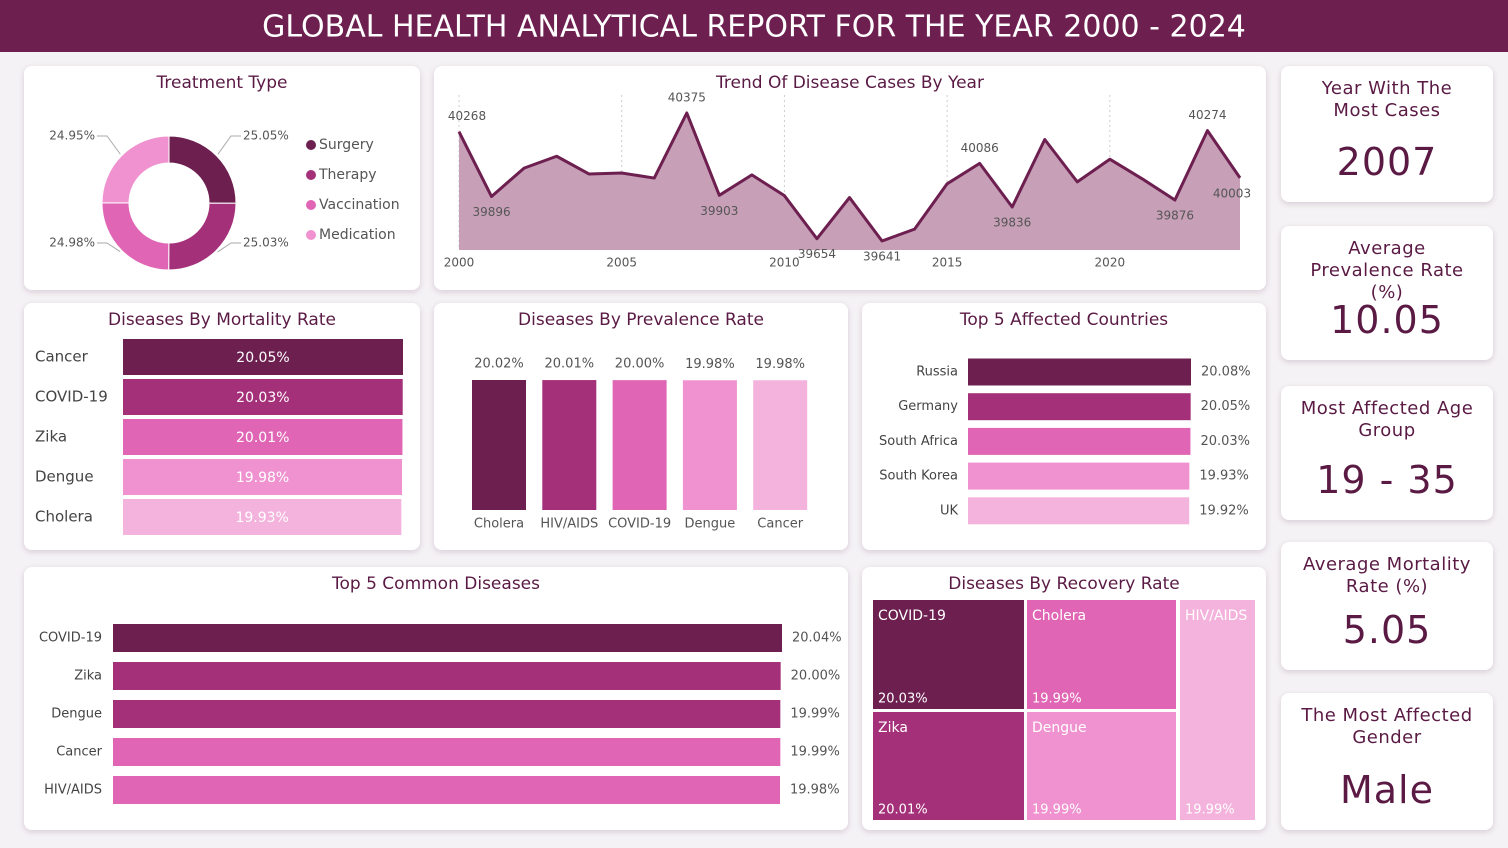 This screenshot has width=1508, height=848. Describe the element at coordinates (1063, 320) in the screenshot. I see `chart-title: Top 5 Affected Countries` at that location.